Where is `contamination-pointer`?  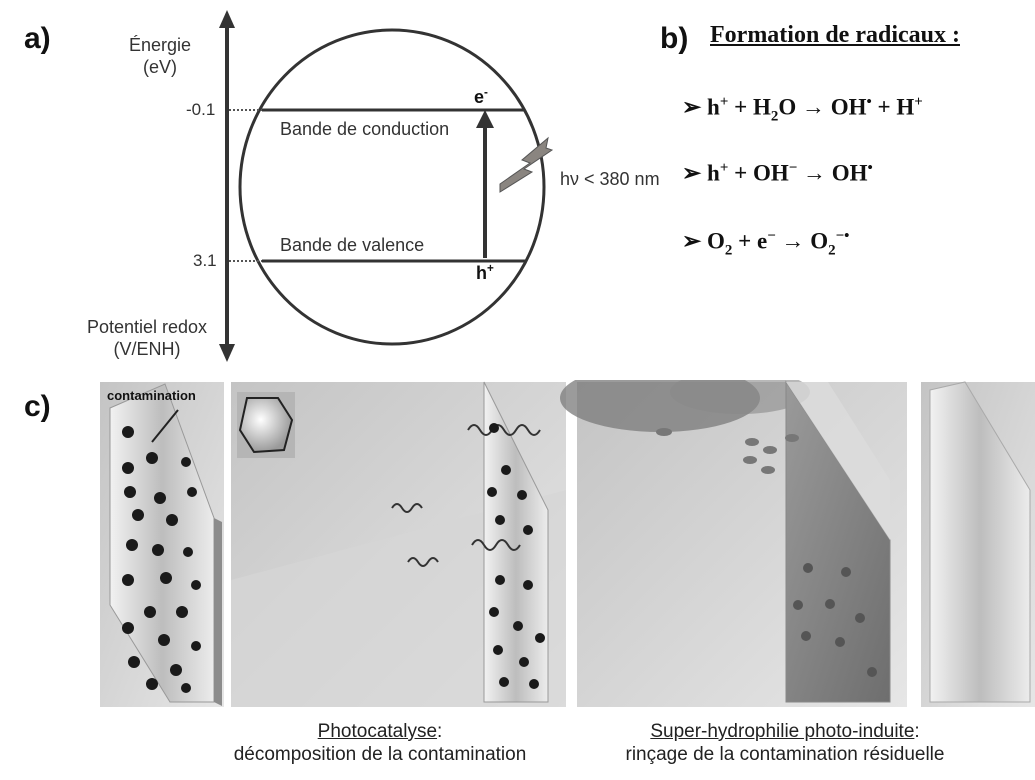 contamination-pointer is located at coordinates (165, 426).